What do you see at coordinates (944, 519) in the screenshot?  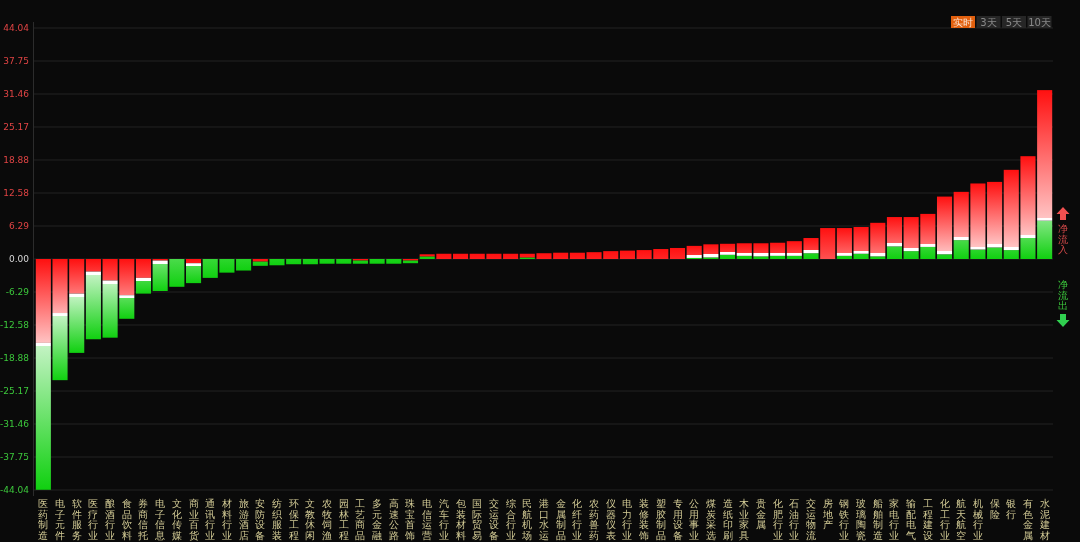 I see `x-tick-label: 化工行业` at bounding box center [944, 519].